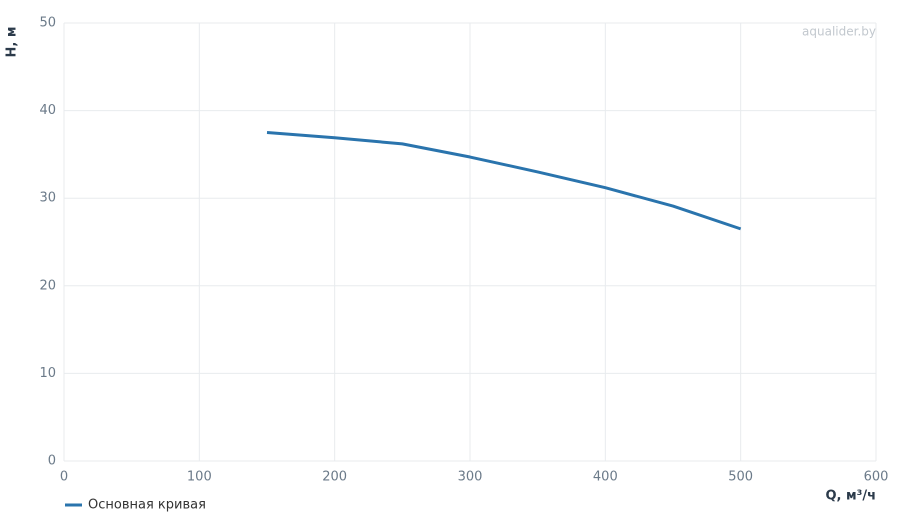 Image resolution: width=900 pixels, height=520 pixels. I want to click on legend-label: Основная кривая, so click(147, 505).